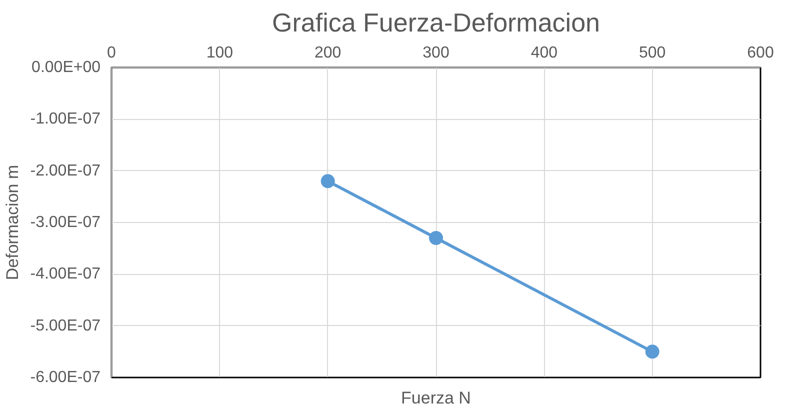  Describe the element at coordinates (65, 222) in the screenshot. I see `y-tick-label: -3.00E-07` at that location.